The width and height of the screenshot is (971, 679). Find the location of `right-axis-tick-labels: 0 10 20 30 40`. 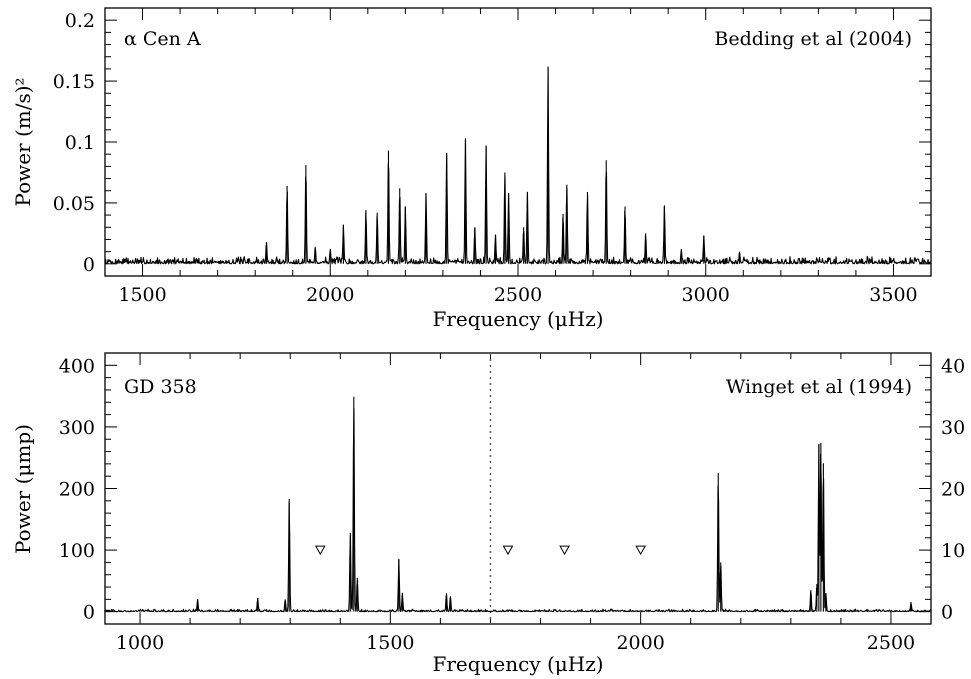

right-axis-tick-labels: 0 10 20 30 40 is located at coordinates (953, 489).